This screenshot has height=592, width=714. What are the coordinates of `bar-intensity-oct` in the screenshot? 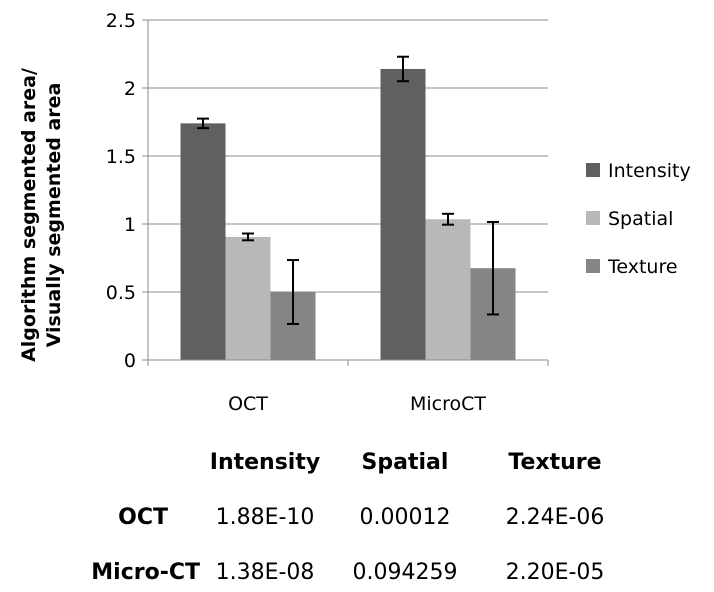 It's located at (203, 241).